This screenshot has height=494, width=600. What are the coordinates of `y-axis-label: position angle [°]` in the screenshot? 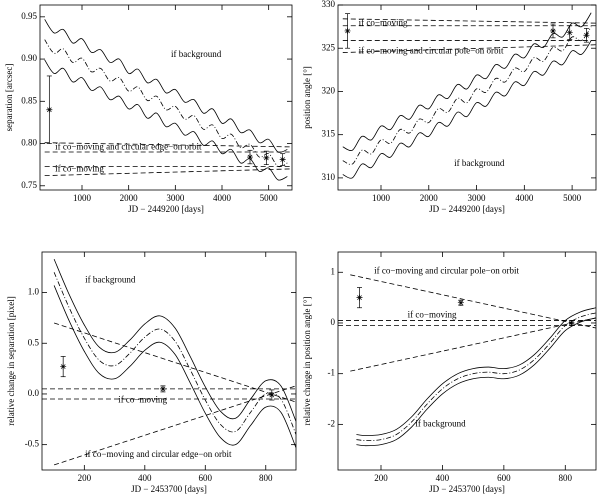 It's located at (307, 97).